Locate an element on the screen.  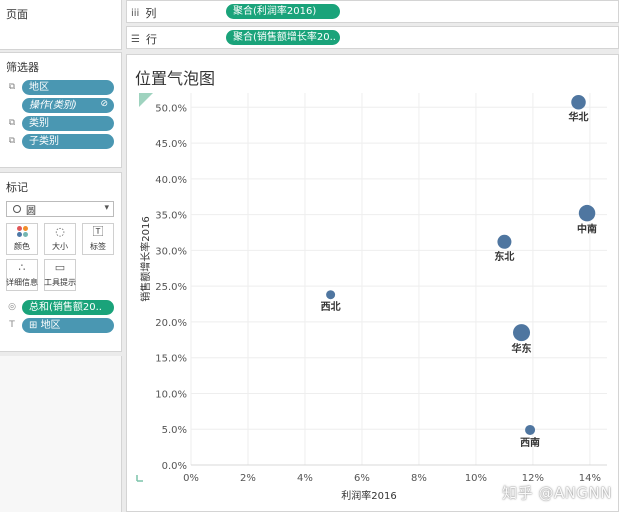
tooltip-button: ▭ 工具提示 is located at coordinates (60, 275).